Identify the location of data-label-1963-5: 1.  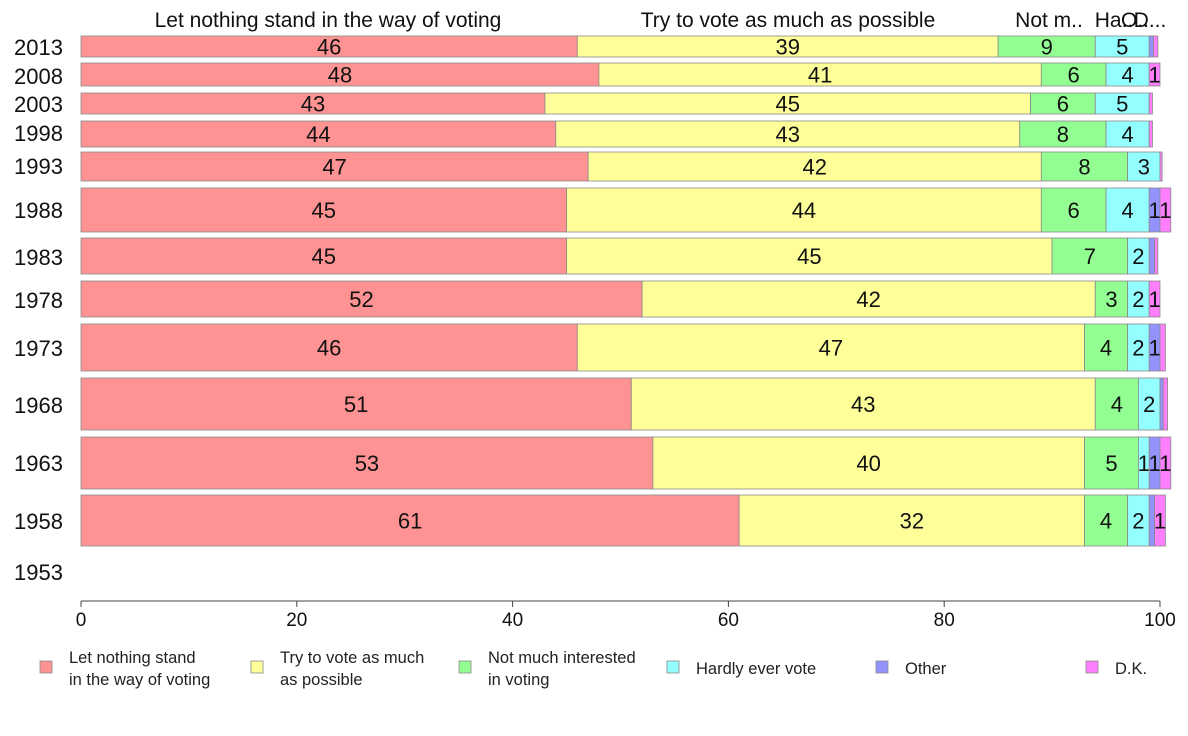
(1154, 463).